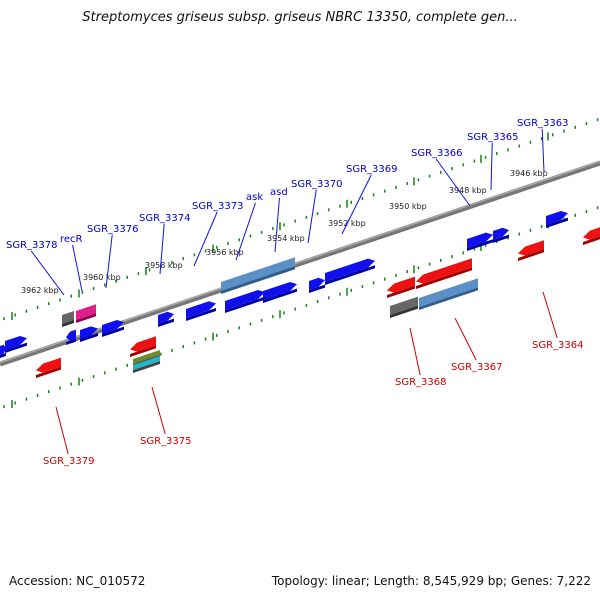 This screenshot has width=600, height=600. What do you see at coordinates (40, 290) in the screenshot?
I see `ruler-label: 3962 kbp` at bounding box center [40, 290].